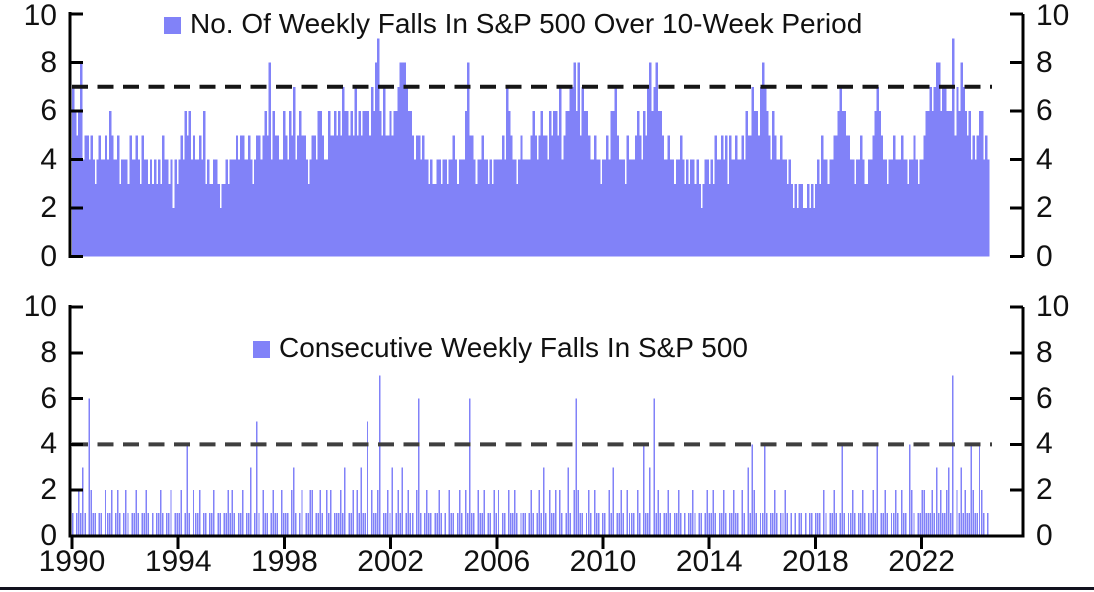  Describe the element at coordinates (178, 561) in the screenshot. I see `x-tick-label: 1994` at that location.